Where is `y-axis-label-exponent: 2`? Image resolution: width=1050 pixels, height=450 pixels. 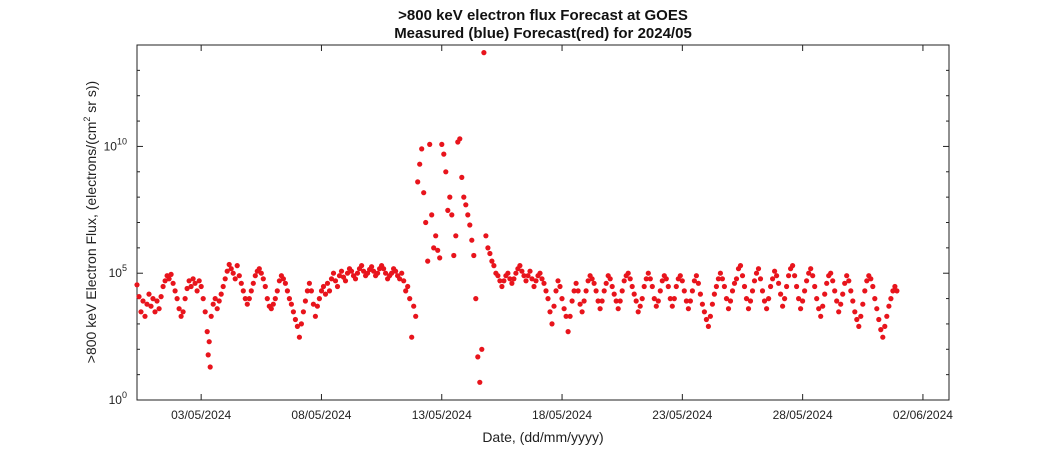
y-axis-label-exponent: 2 is located at coordinates (87, 119).